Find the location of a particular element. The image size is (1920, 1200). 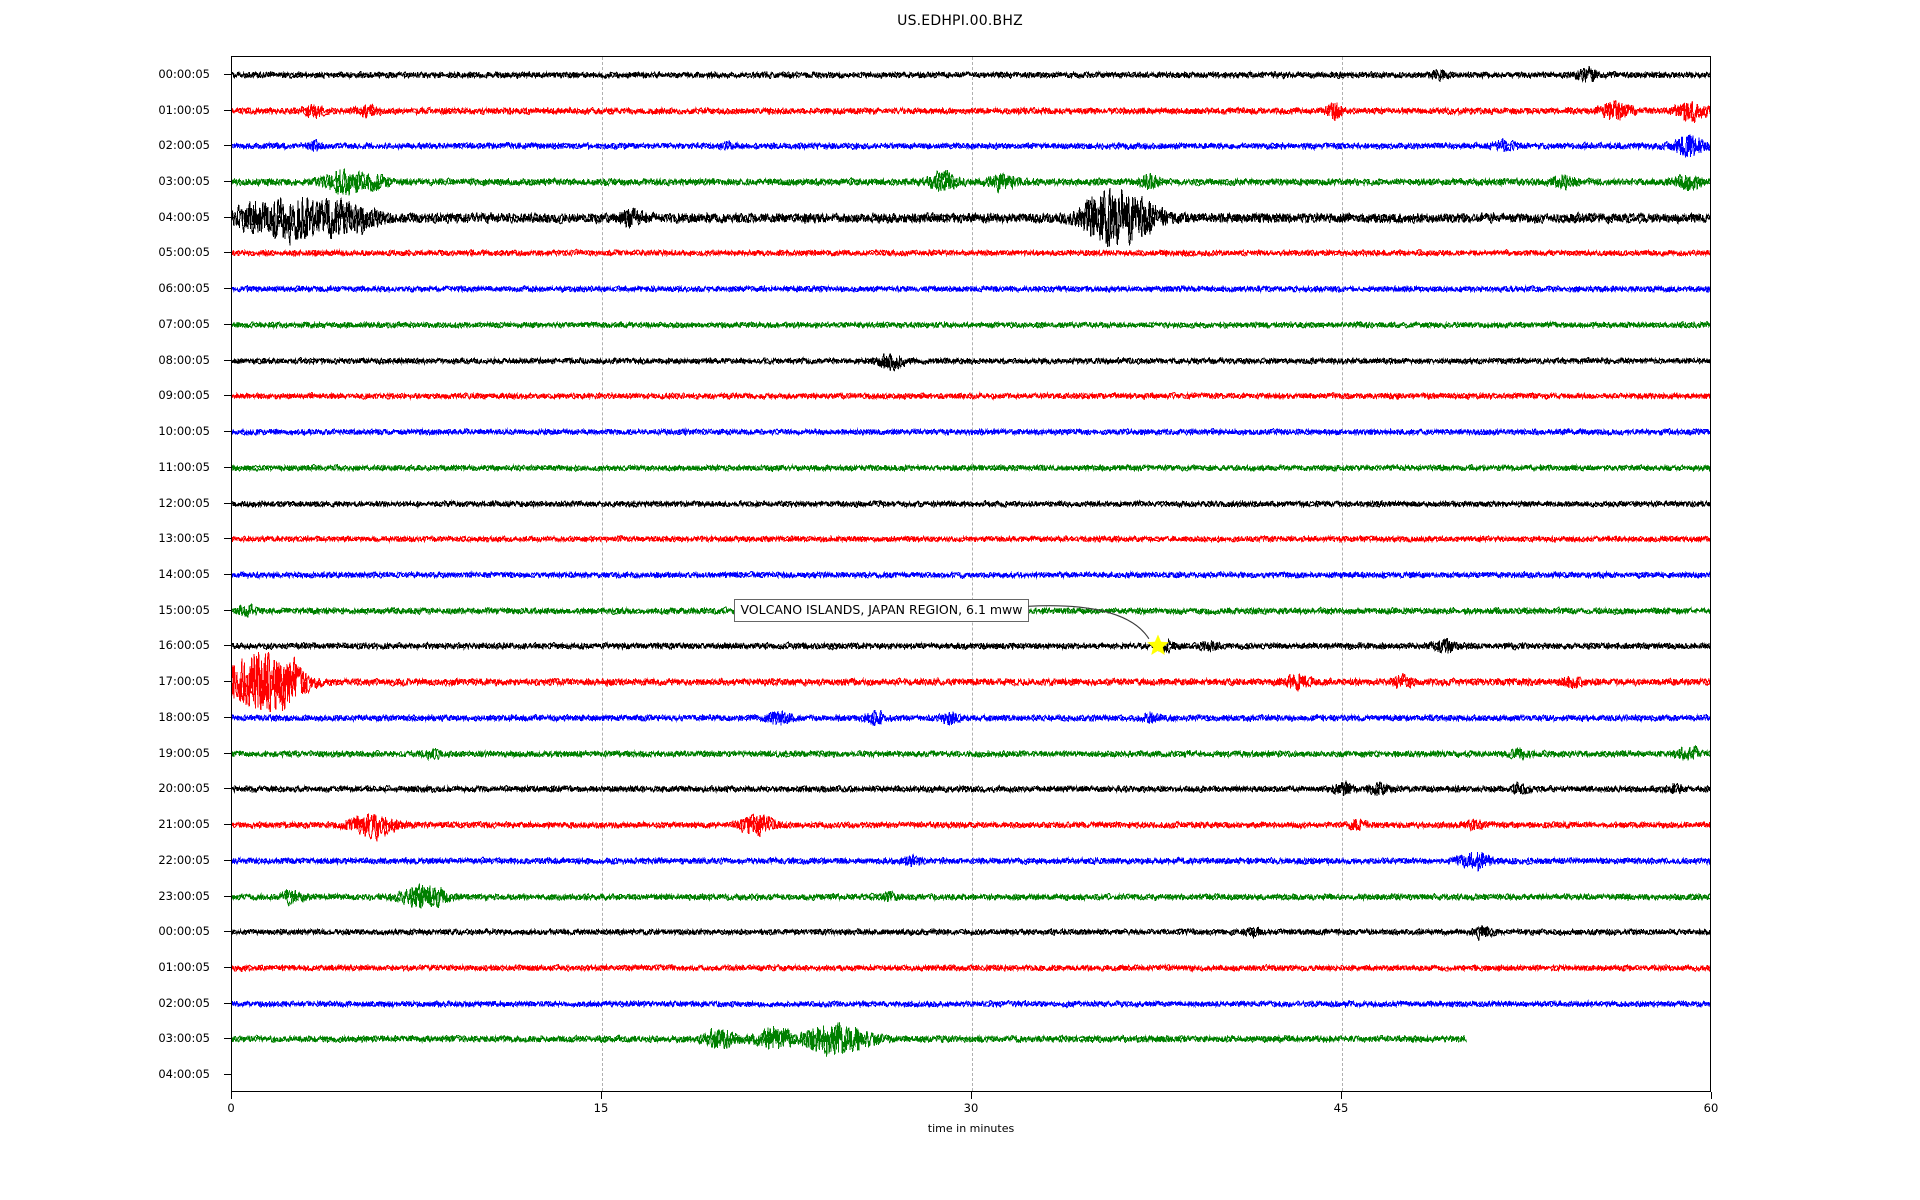

y-axis-label: 14:00:05 is located at coordinates (184, 574).